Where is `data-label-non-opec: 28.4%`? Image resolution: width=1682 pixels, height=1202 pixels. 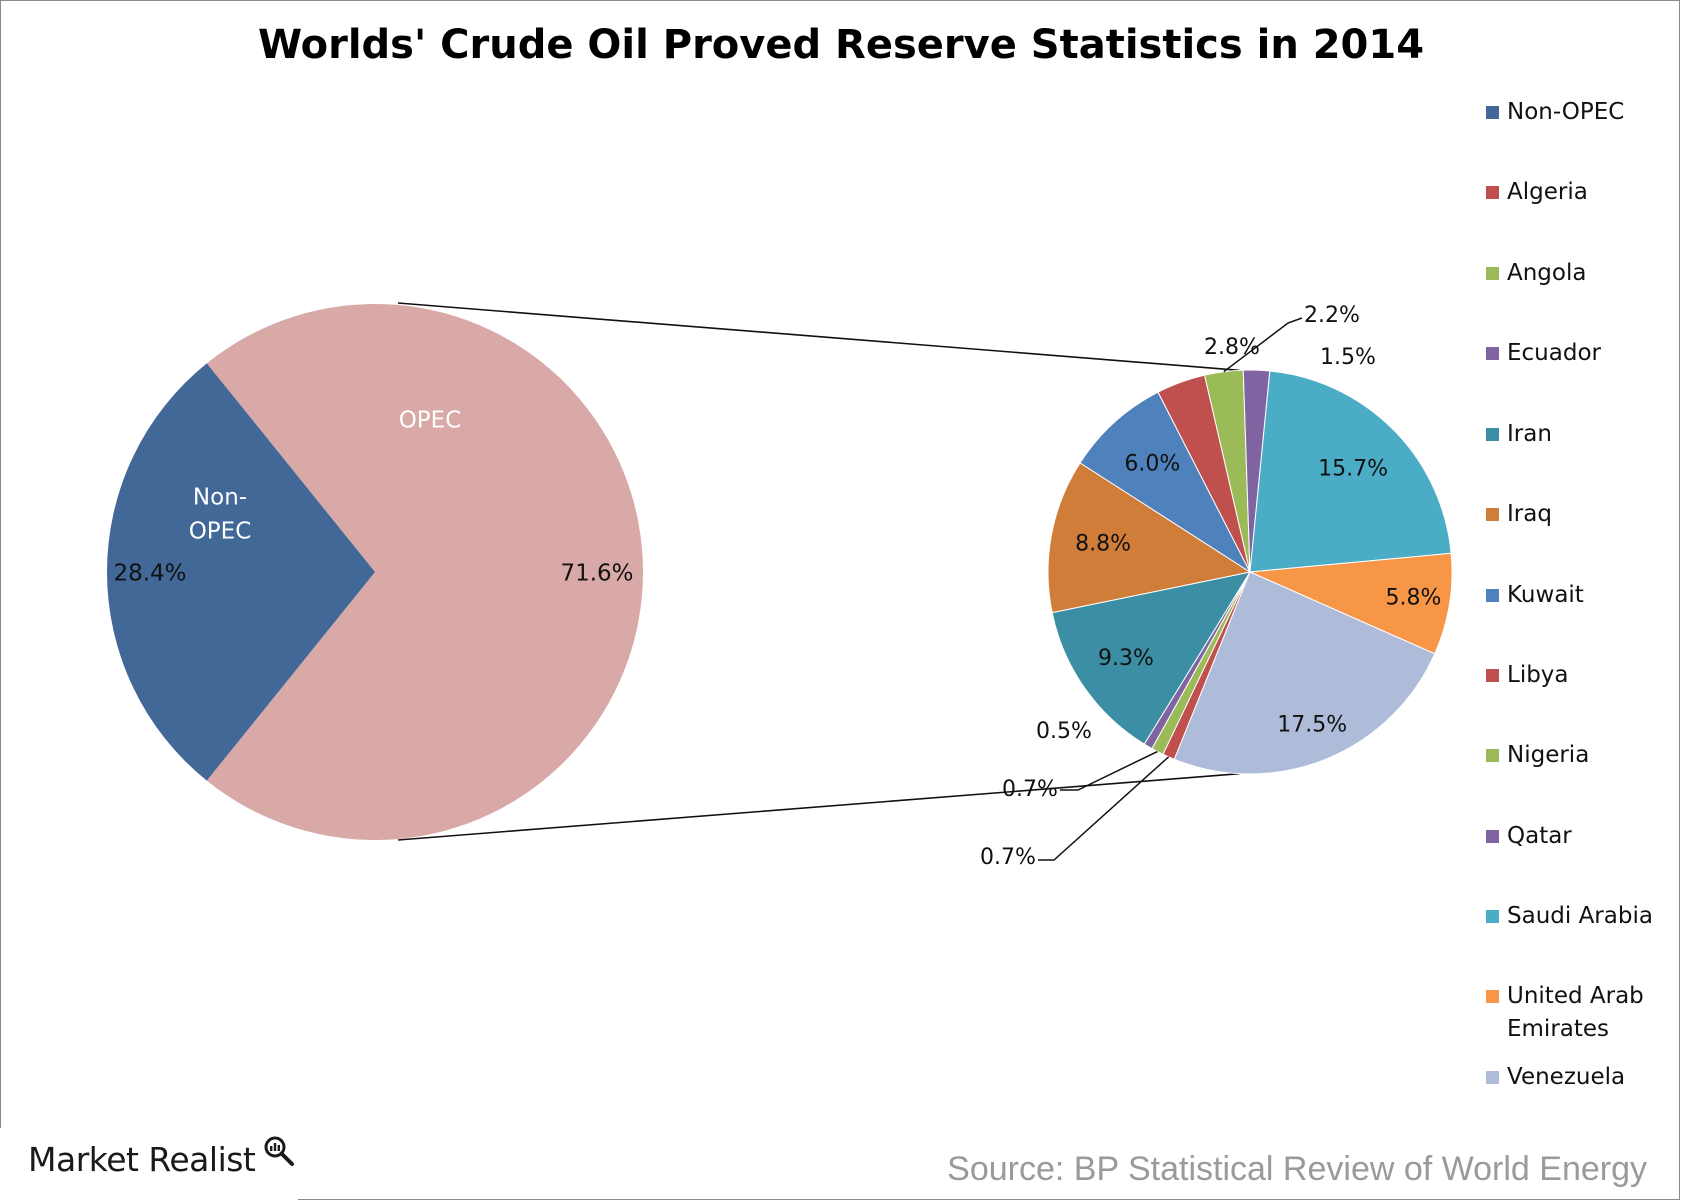
data-label-non-opec: 28.4% is located at coordinates (149, 574).